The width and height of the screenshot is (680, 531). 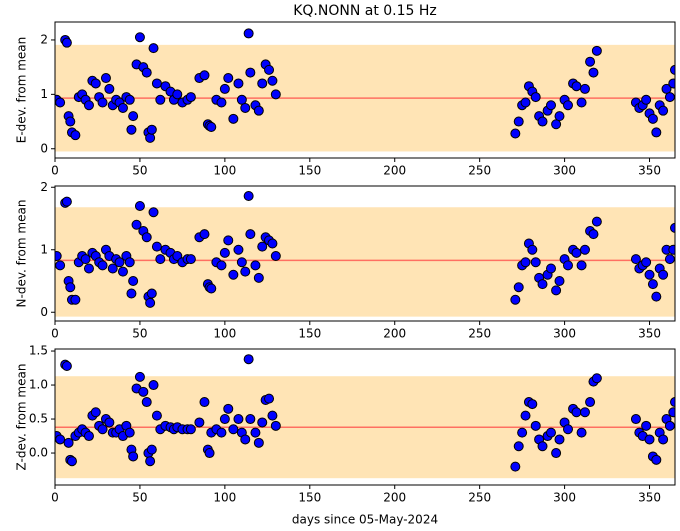 What do you see at coordinates (38, 385) in the screenshot?
I see `y-tick-label: 1.0` at bounding box center [38, 385].